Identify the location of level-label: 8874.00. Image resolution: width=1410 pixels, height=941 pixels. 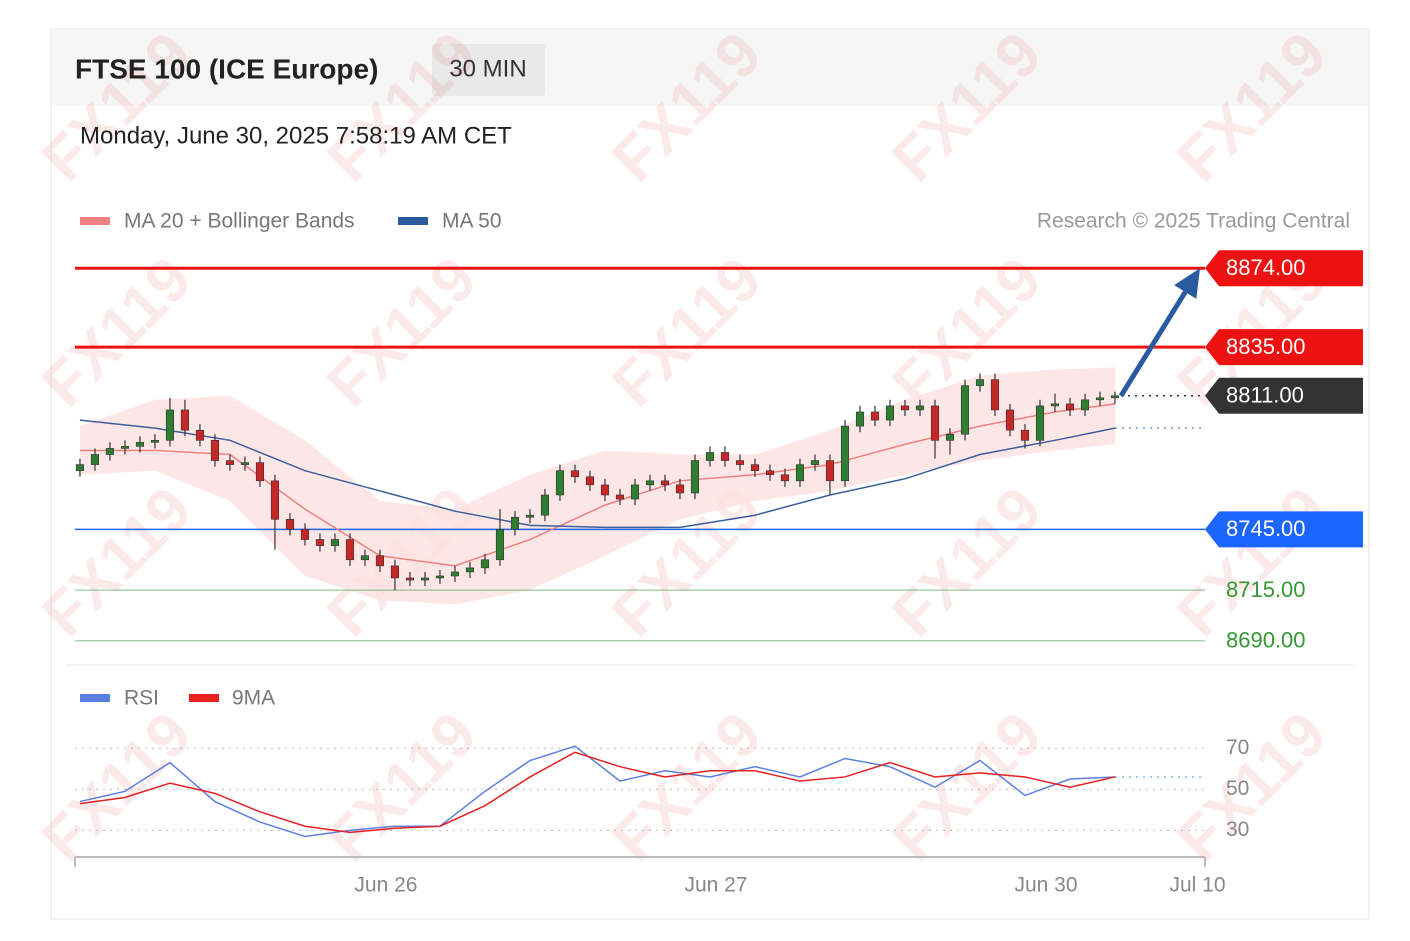
(1266, 267).